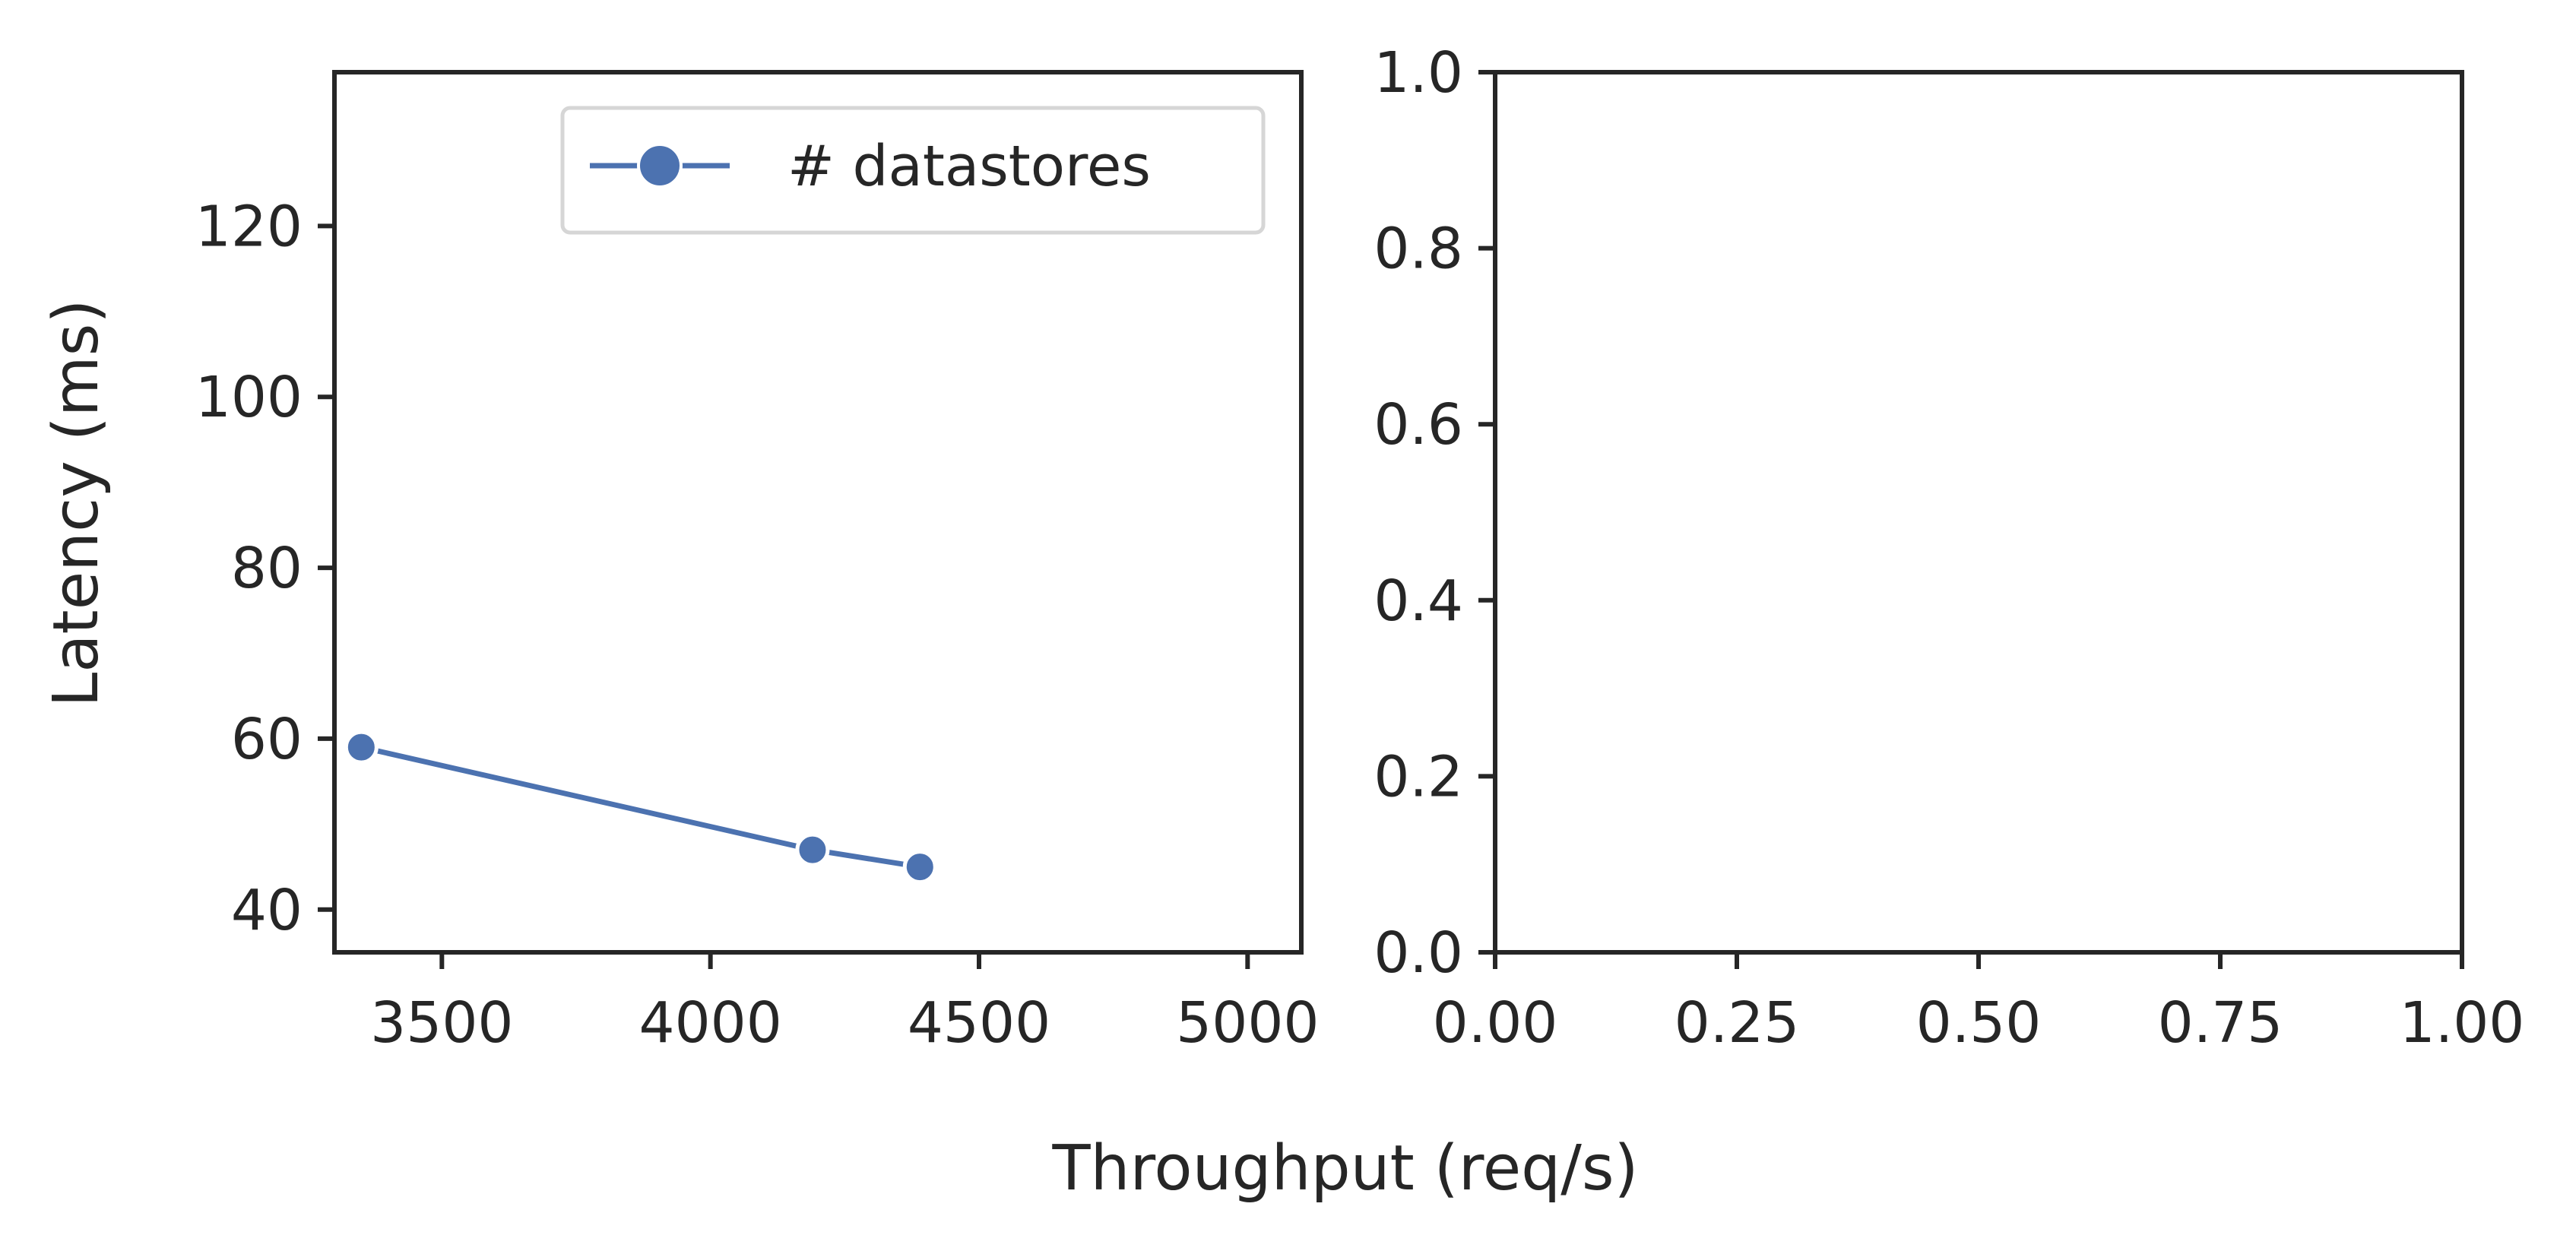 The width and height of the screenshot is (2576, 1251). What do you see at coordinates (267, 910) in the screenshot?
I see `y-tick-label: 40` at bounding box center [267, 910].